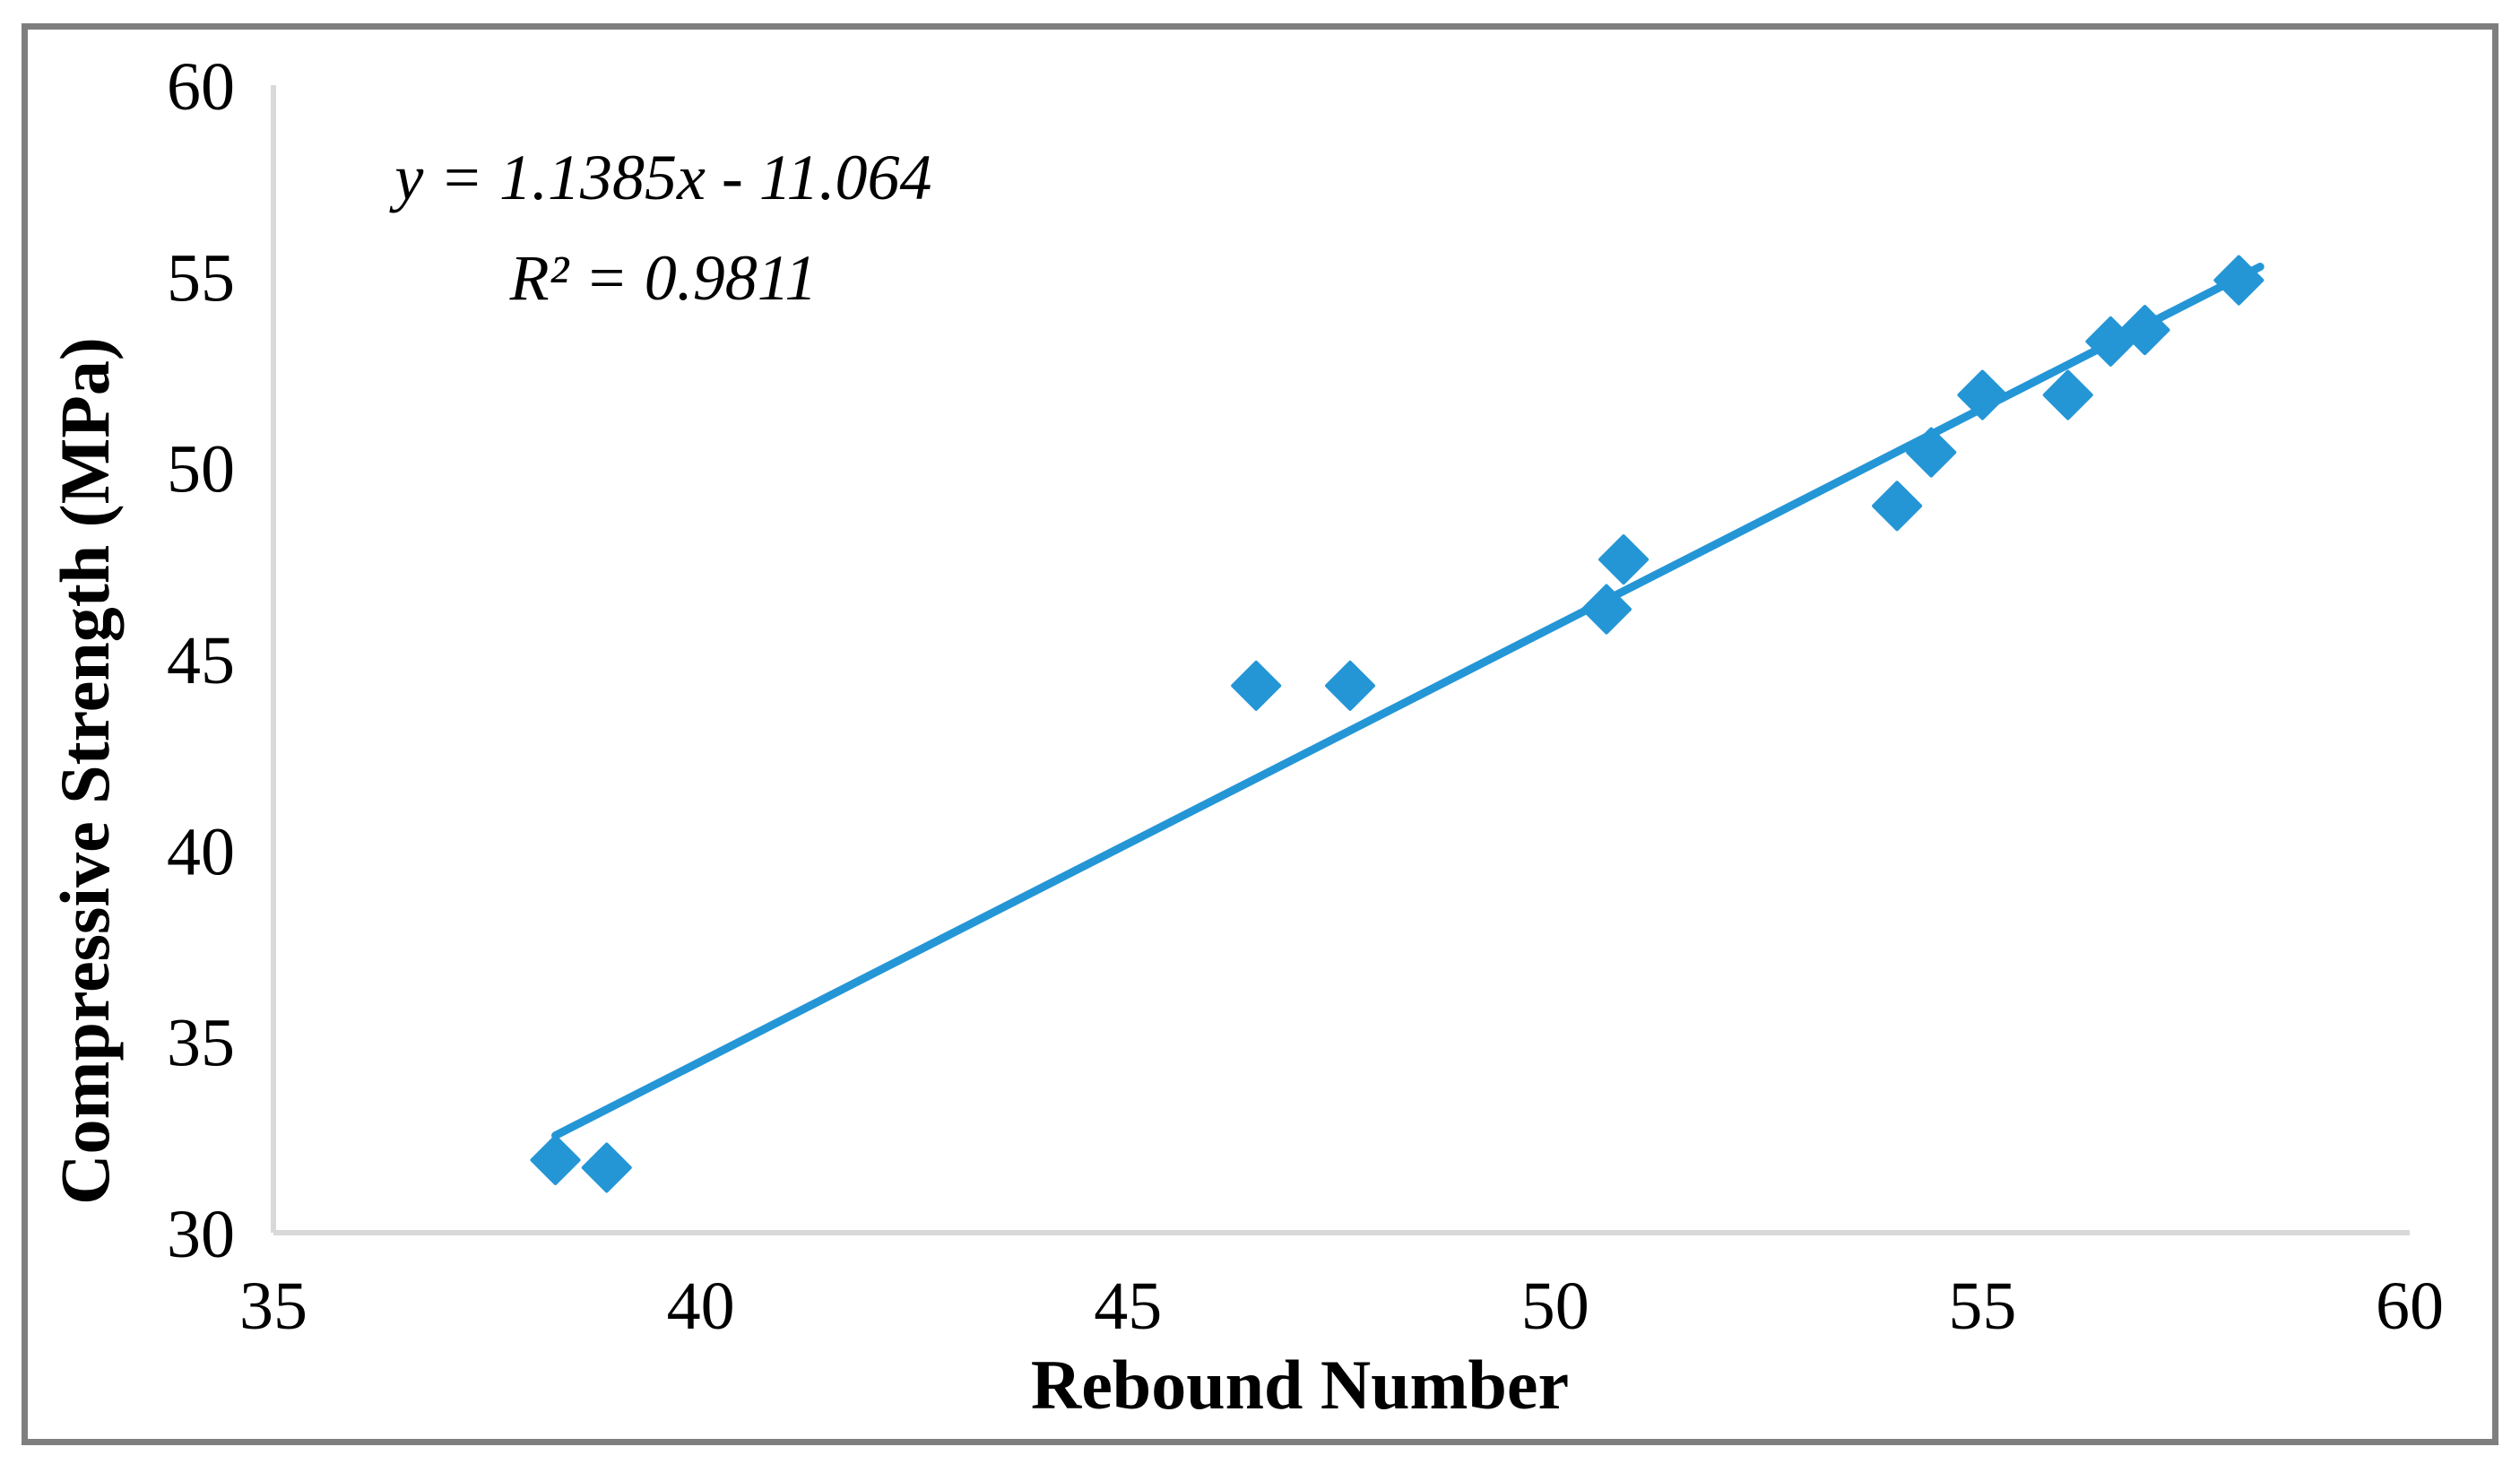  I want to click on x-tick-label: 55, so click(1982, 1306).